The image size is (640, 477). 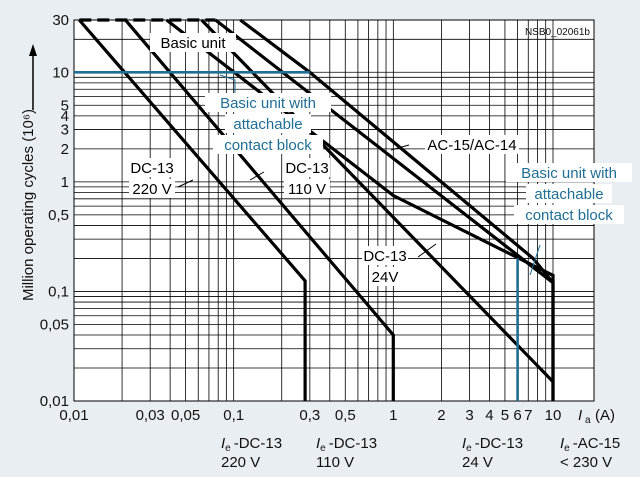 I want to click on y-tick-label: 4, so click(x=65, y=116).